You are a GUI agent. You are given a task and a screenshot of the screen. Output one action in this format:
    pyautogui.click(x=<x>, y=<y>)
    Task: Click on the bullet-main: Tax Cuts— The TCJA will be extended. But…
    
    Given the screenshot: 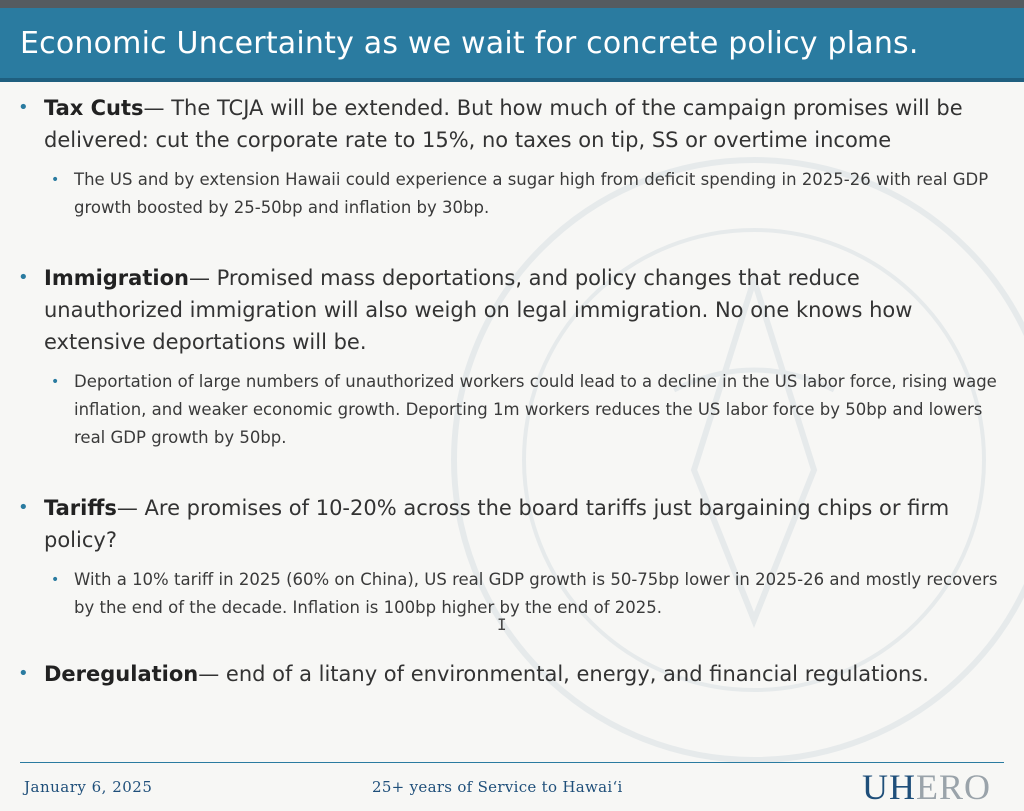 What is the action you would take?
    pyautogui.click(x=498, y=124)
    